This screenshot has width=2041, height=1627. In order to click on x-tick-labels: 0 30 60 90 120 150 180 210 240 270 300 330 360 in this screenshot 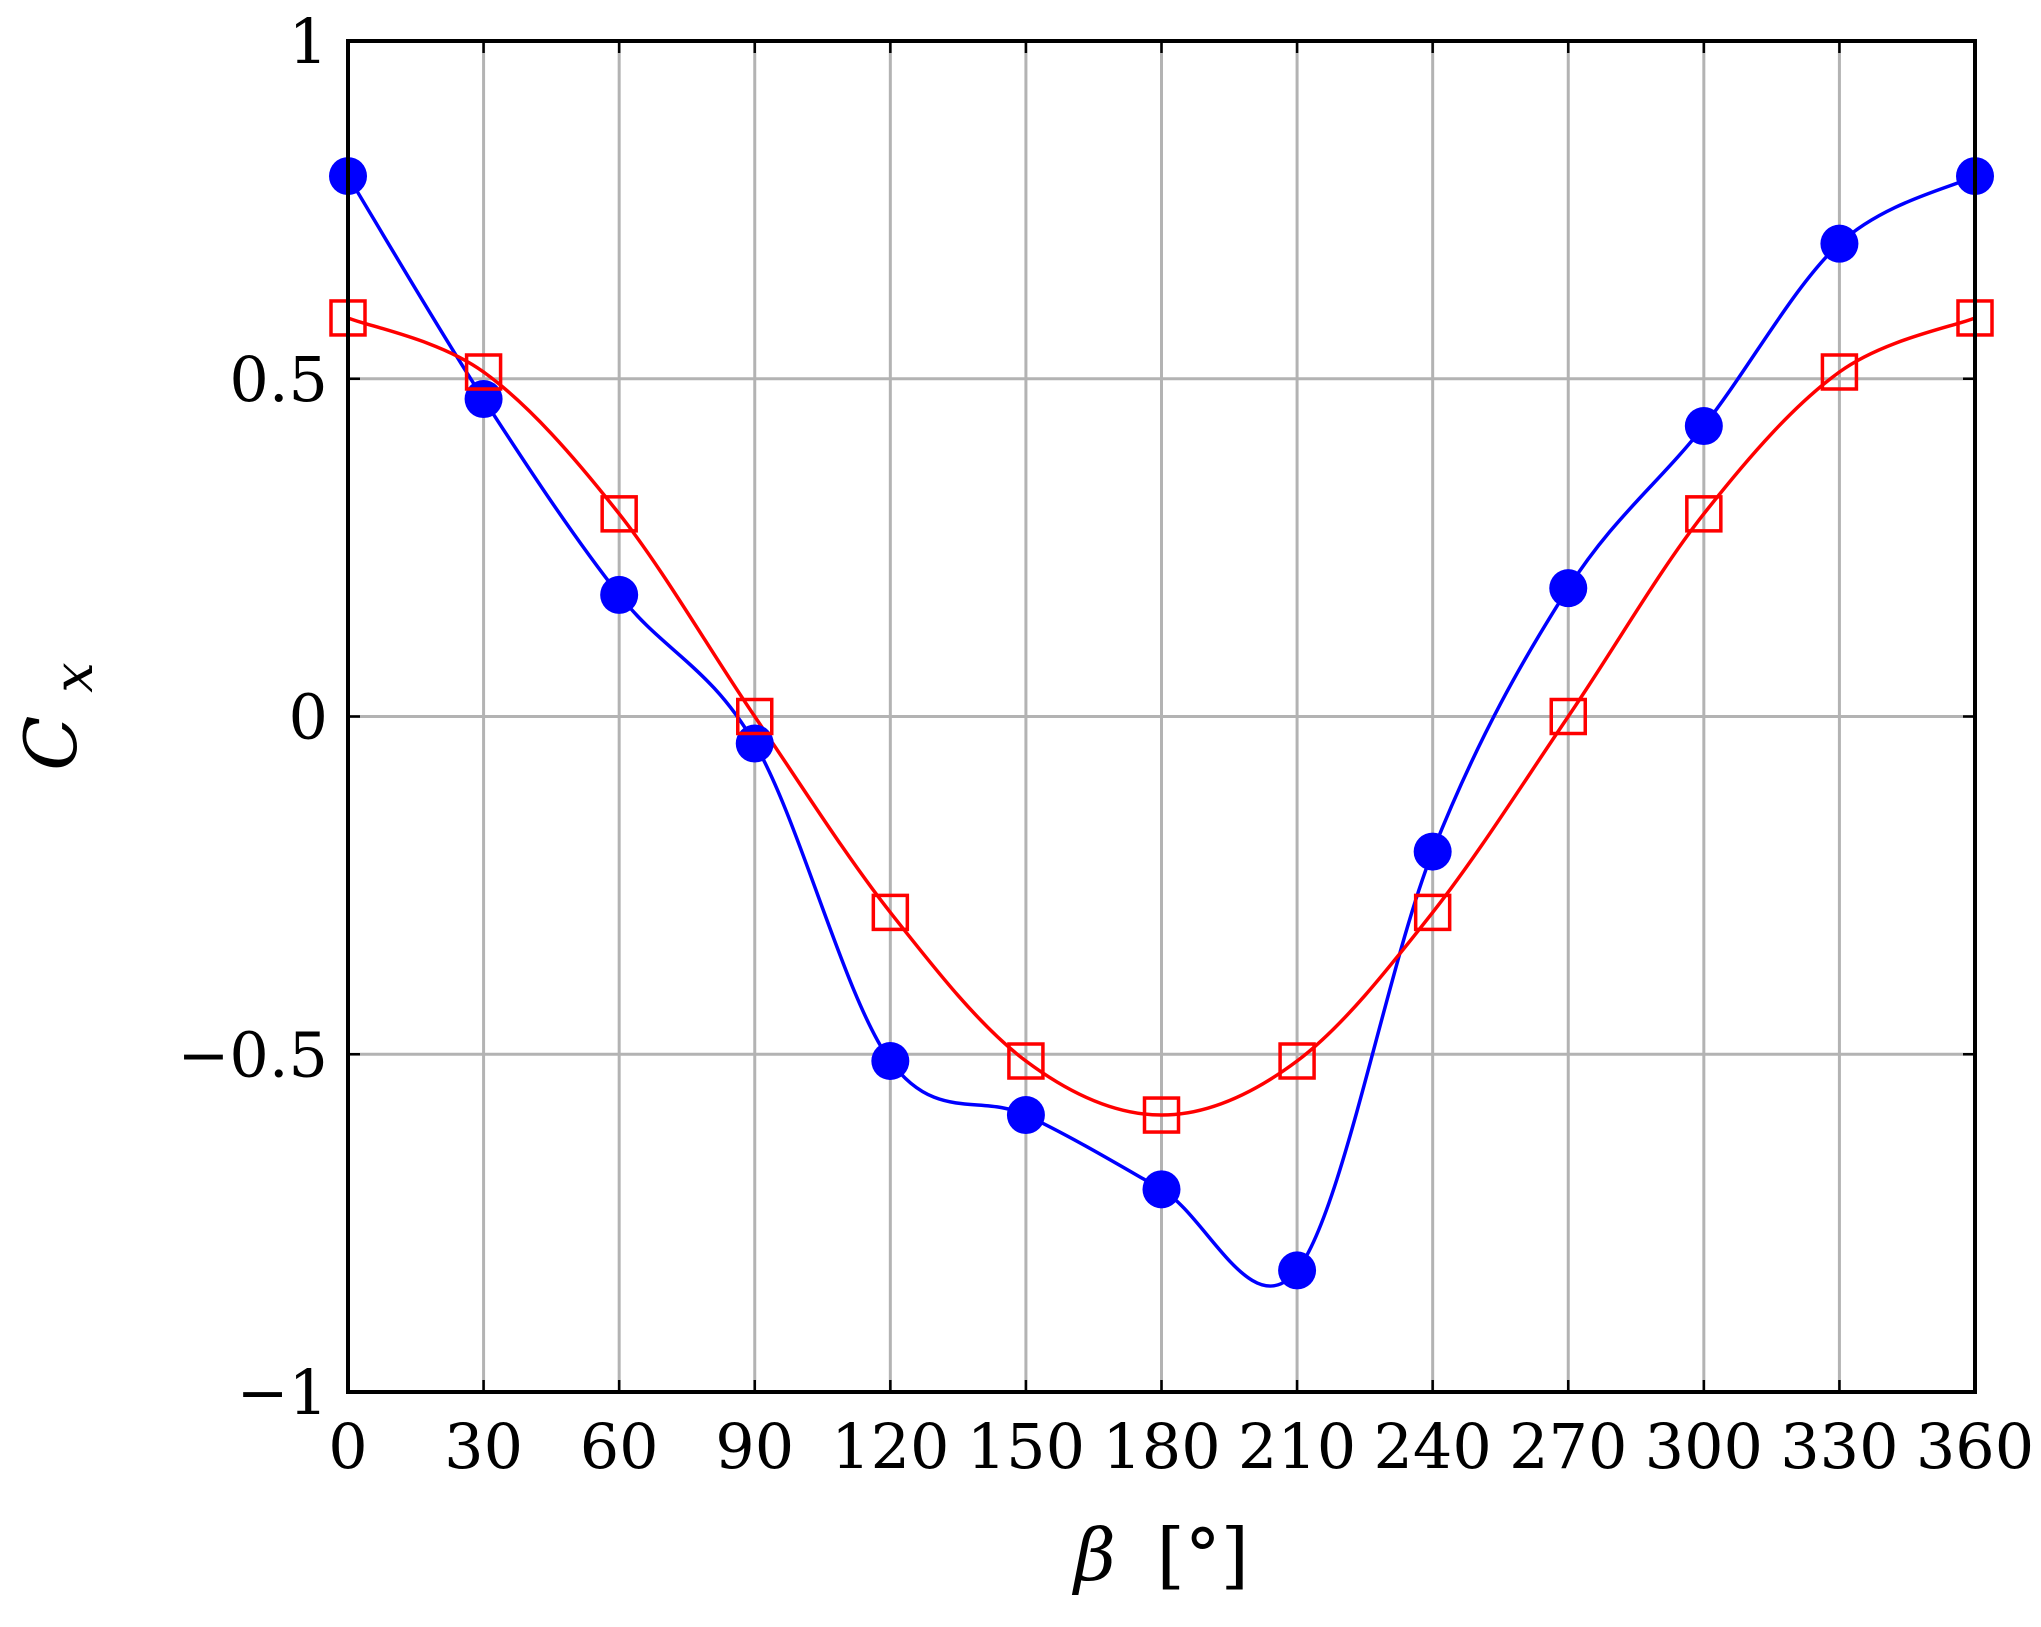, I will do `click(1181, 1446)`.